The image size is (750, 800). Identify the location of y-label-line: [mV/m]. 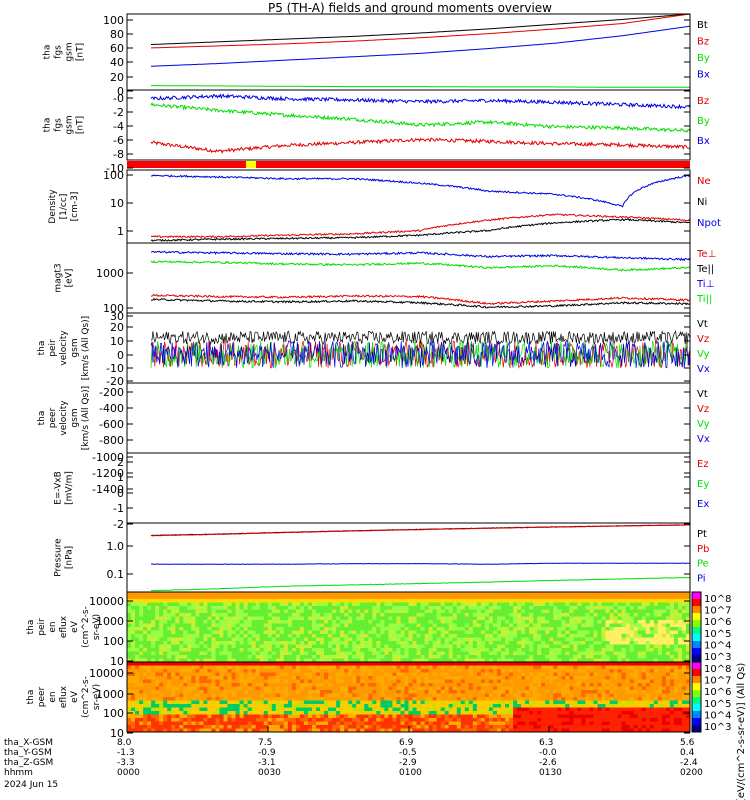
(70, 488).